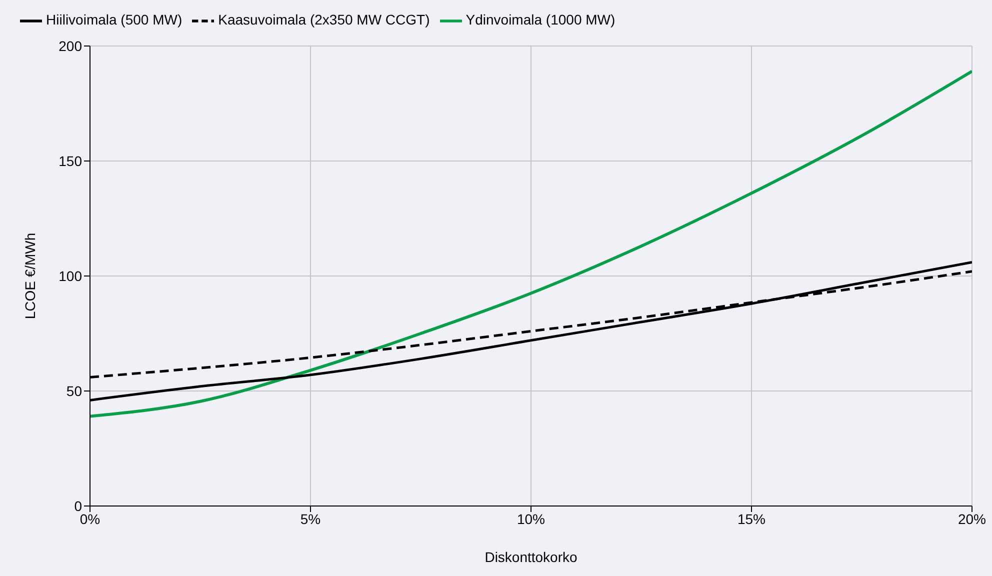 The width and height of the screenshot is (992, 576). What do you see at coordinates (70, 46) in the screenshot?
I see `y-tick-label: 200` at bounding box center [70, 46].